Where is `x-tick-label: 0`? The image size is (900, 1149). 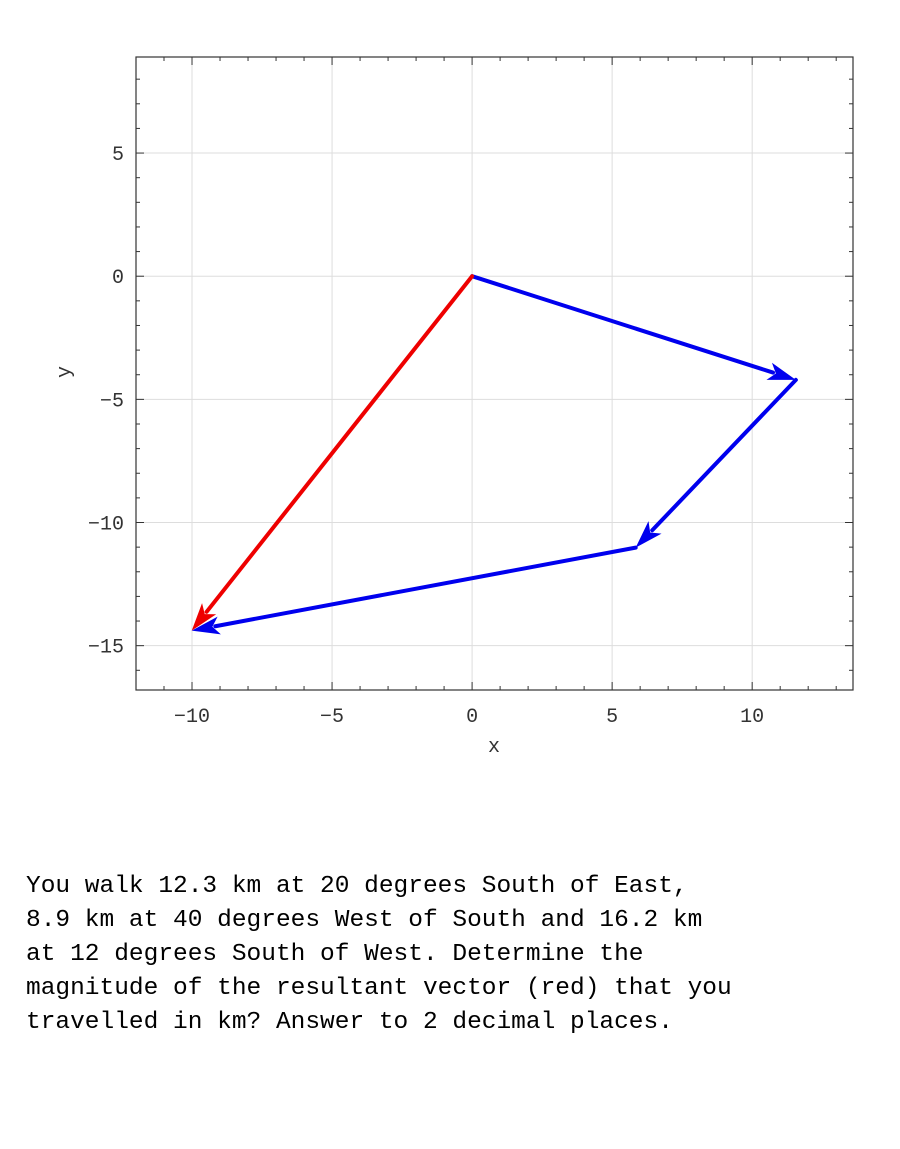
x-tick-label: 0 is located at coordinates (472, 717).